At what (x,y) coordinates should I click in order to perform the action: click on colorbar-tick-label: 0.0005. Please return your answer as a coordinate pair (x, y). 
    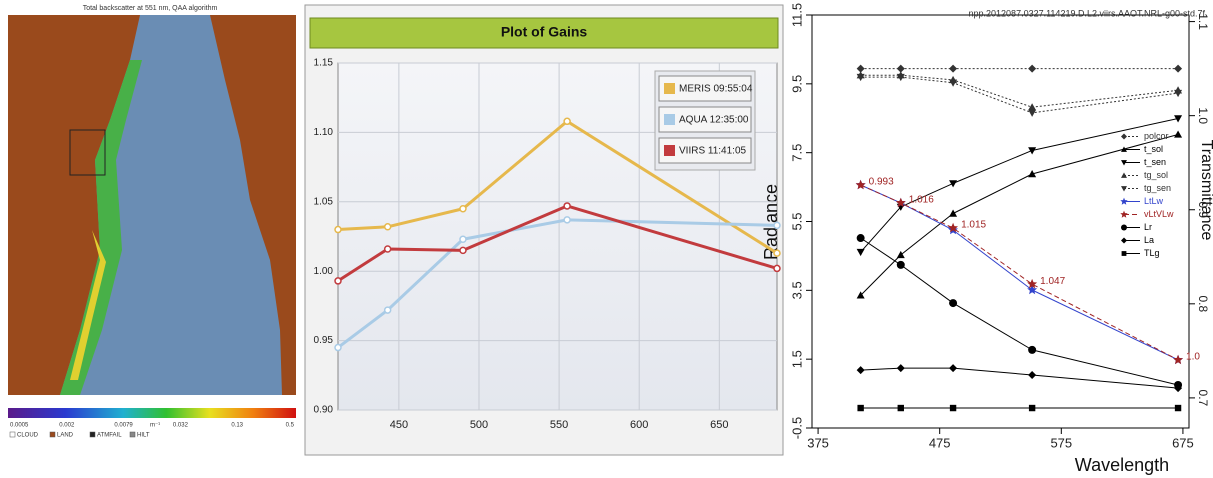
    Looking at the image, I should click on (19, 426).